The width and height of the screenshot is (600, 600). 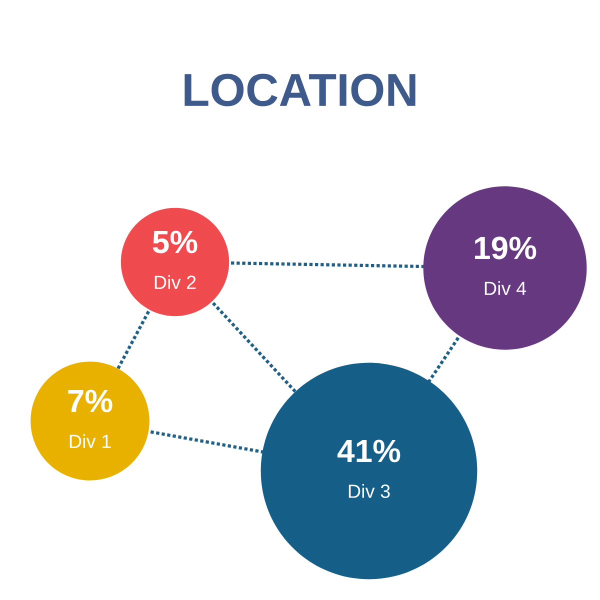 I want to click on category-label: Div 4, so click(x=505, y=288).